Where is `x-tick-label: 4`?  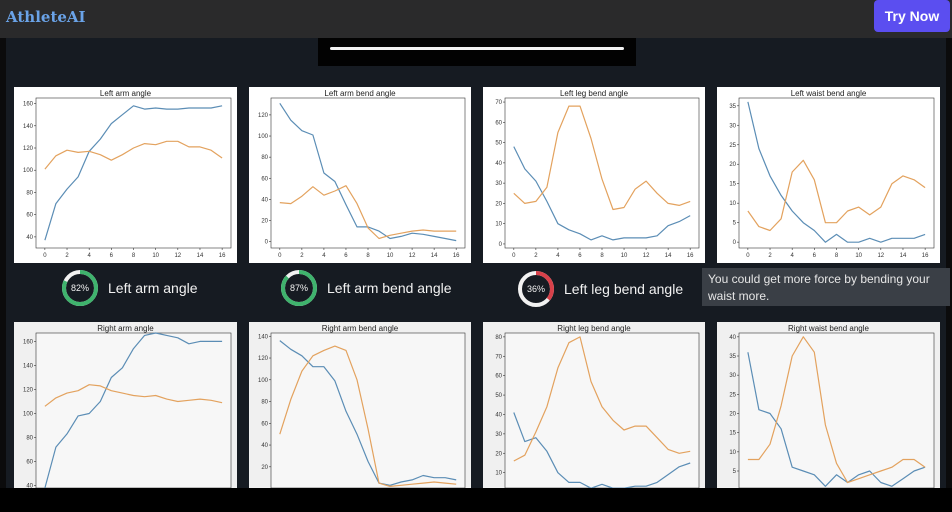 x-tick-label: 4 is located at coordinates (90, 256).